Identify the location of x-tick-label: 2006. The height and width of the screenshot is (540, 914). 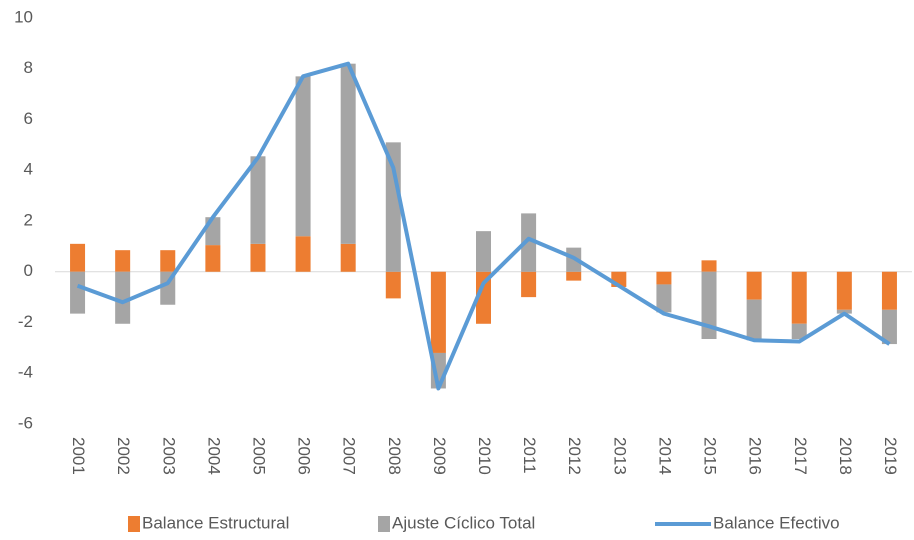
(304, 456).